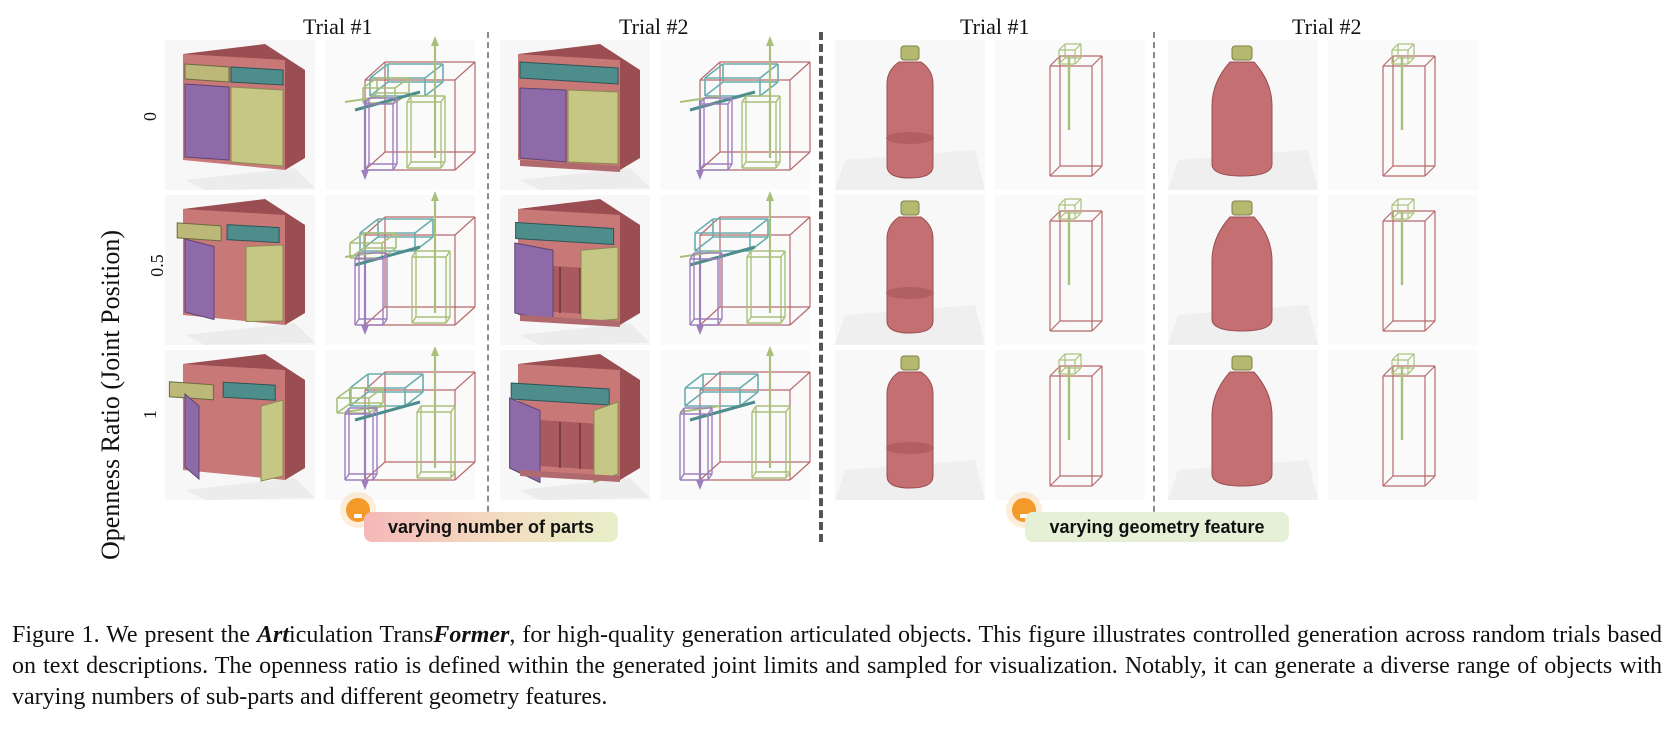 This screenshot has width=1674, height=738. I want to click on header-trial-2-bottle: Trial #2, so click(1327, 26).